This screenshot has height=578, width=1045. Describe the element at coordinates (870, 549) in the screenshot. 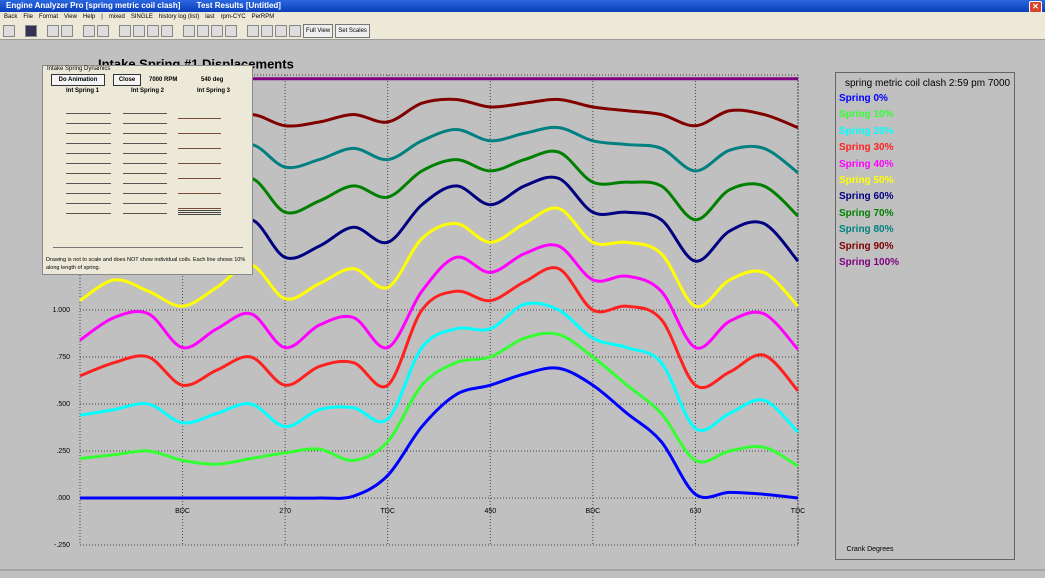

I see `x-axis-label: Crank Degrees` at that location.